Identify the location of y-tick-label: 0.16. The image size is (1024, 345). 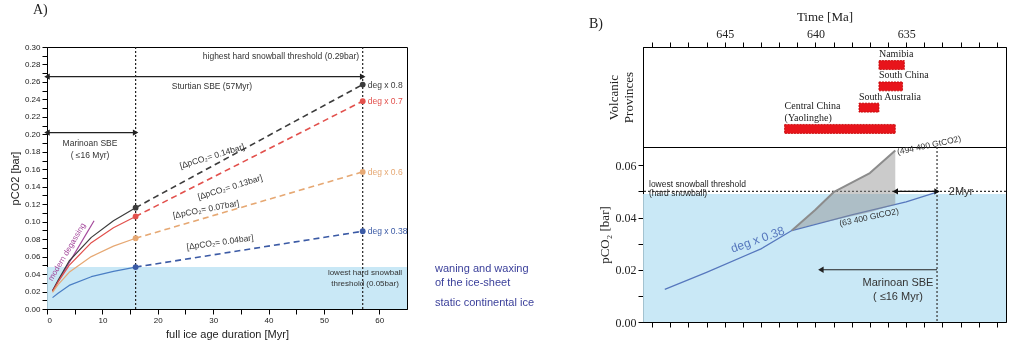
(33, 169).